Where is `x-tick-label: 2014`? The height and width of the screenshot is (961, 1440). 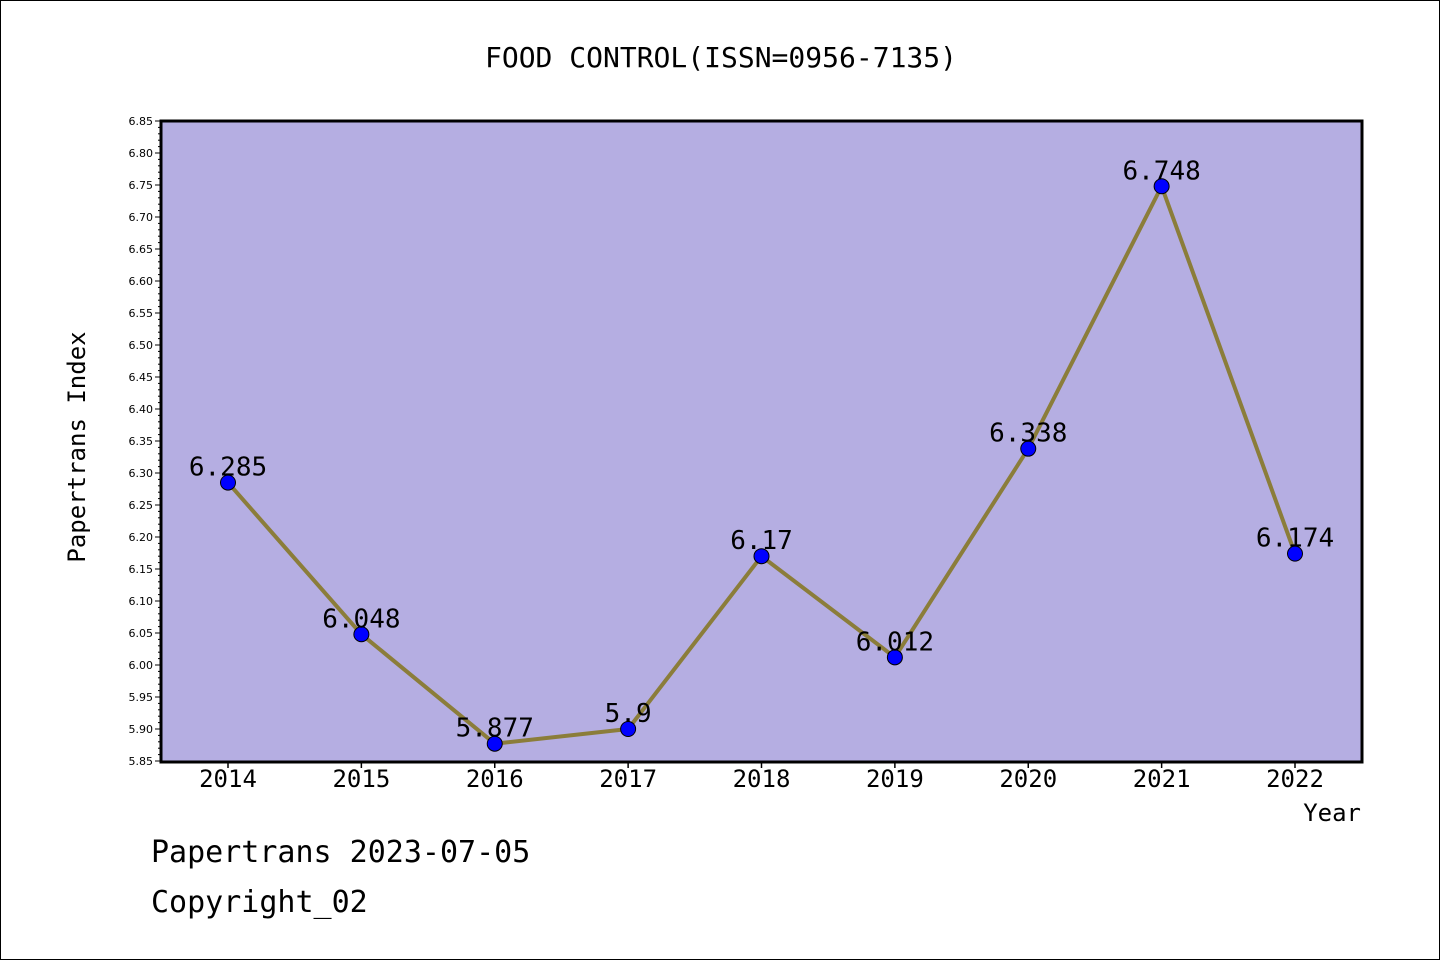 x-tick-label: 2014 is located at coordinates (228, 779).